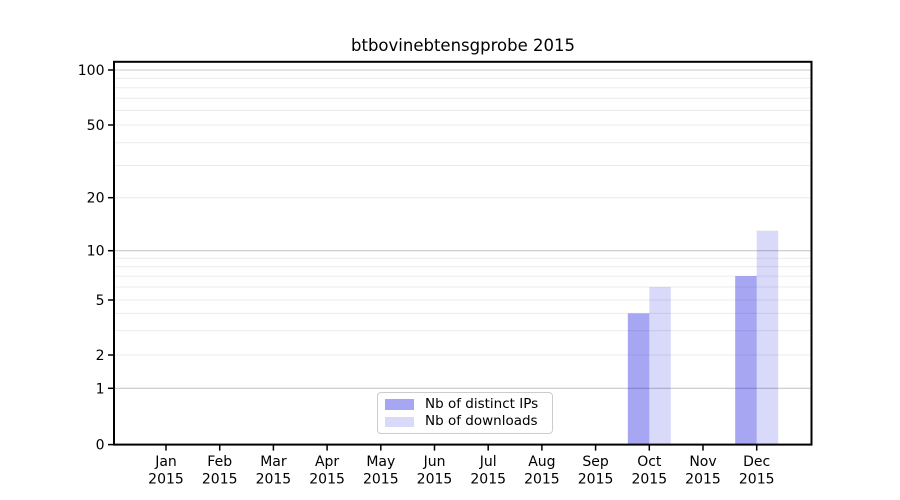 The image size is (900, 500). I want to click on x-tick-label-month: Dec, so click(756, 462).